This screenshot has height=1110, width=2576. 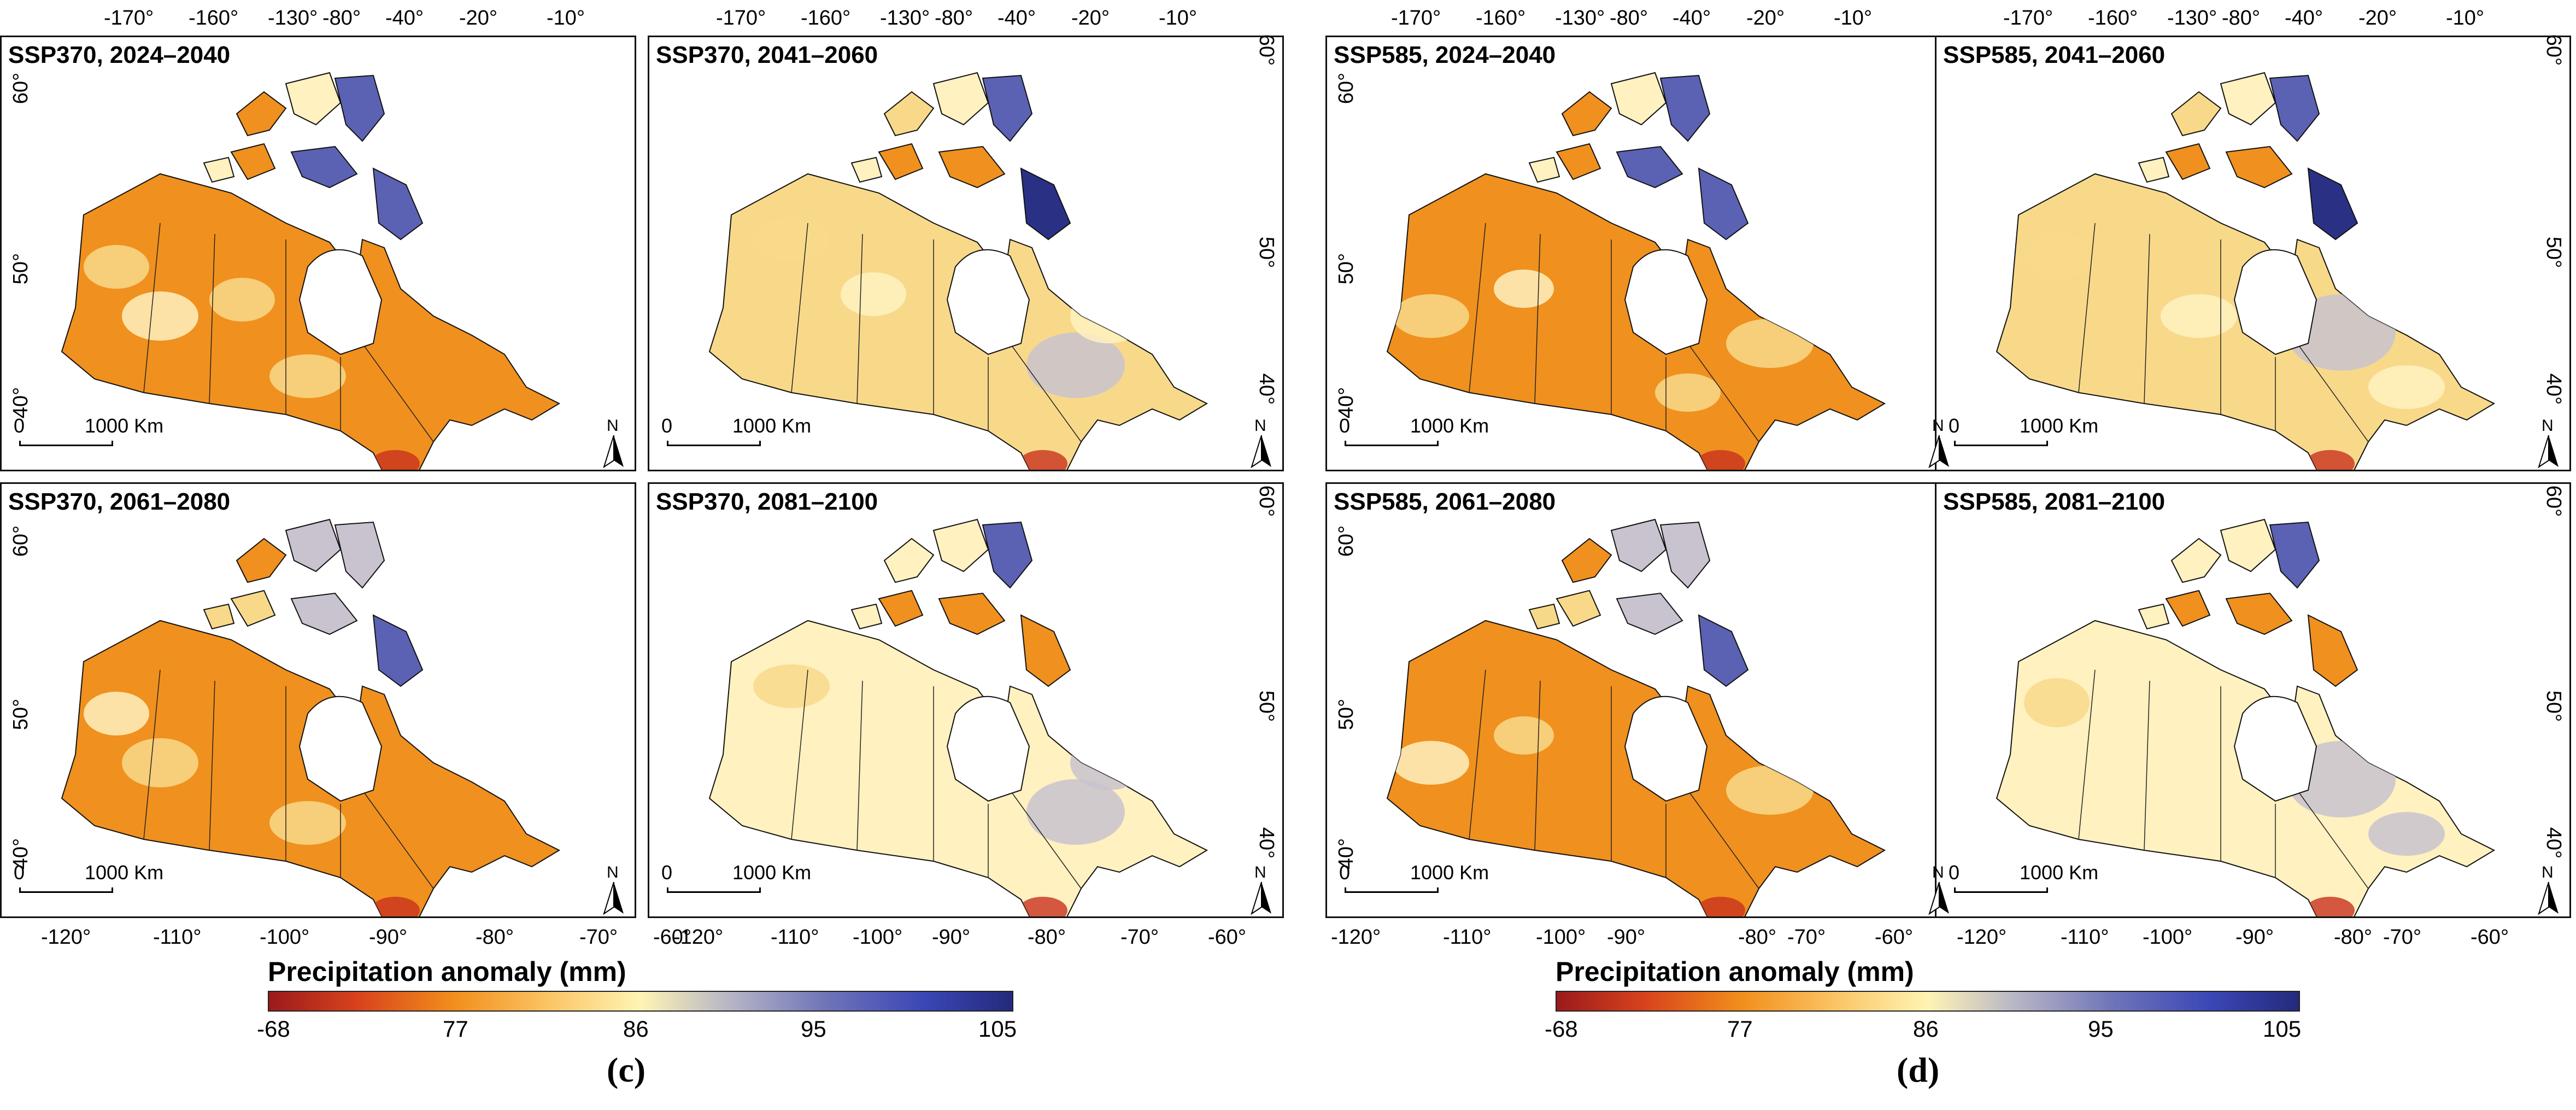 What do you see at coordinates (640, 1001) in the screenshot?
I see `colorbar` at bounding box center [640, 1001].